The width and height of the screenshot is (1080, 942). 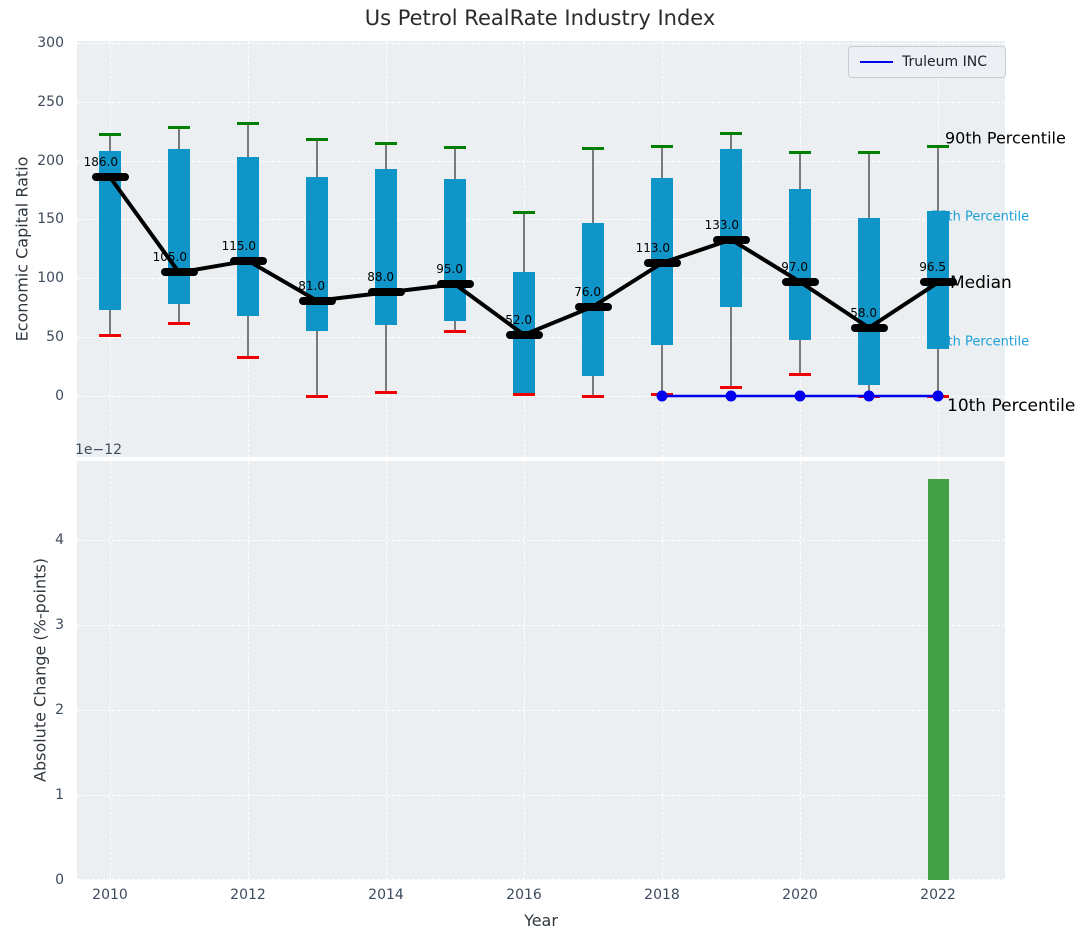 I want to click on p10-cap-2020, so click(x=800, y=375).